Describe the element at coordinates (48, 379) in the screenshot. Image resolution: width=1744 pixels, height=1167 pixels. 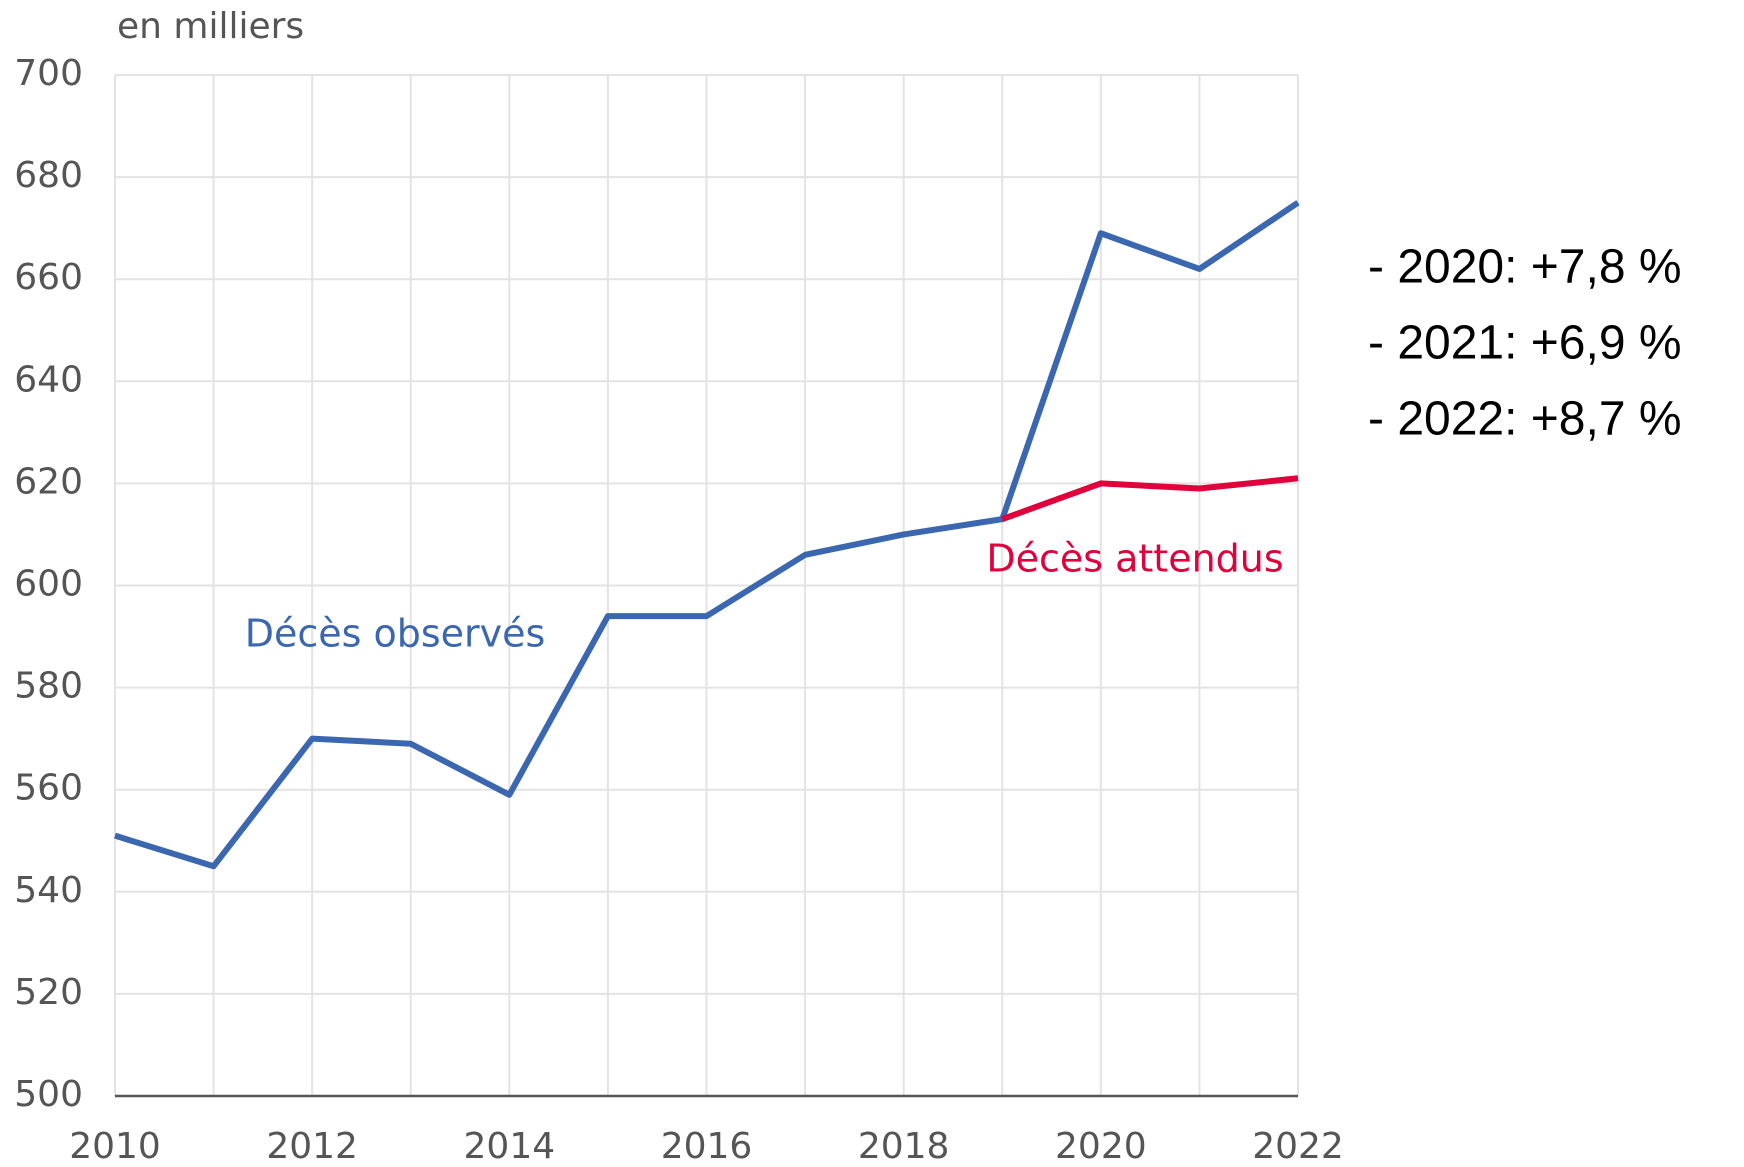
I see `y-tick-label: 640` at that location.